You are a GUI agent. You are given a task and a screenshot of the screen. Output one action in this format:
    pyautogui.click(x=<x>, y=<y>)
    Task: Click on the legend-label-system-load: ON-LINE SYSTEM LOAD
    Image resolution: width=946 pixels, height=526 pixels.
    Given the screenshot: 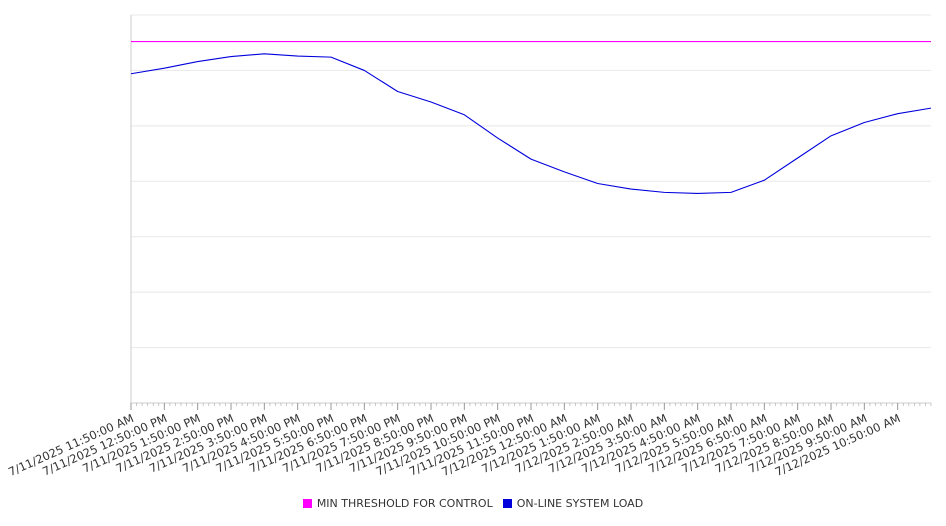 What is the action you would take?
    pyautogui.click(x=580, y=503)
    